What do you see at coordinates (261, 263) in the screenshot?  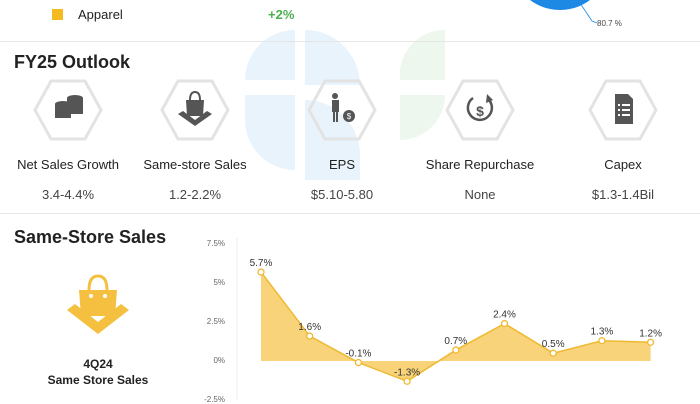 I see `data-label: 5.7%` at bounding box center [261, 263].